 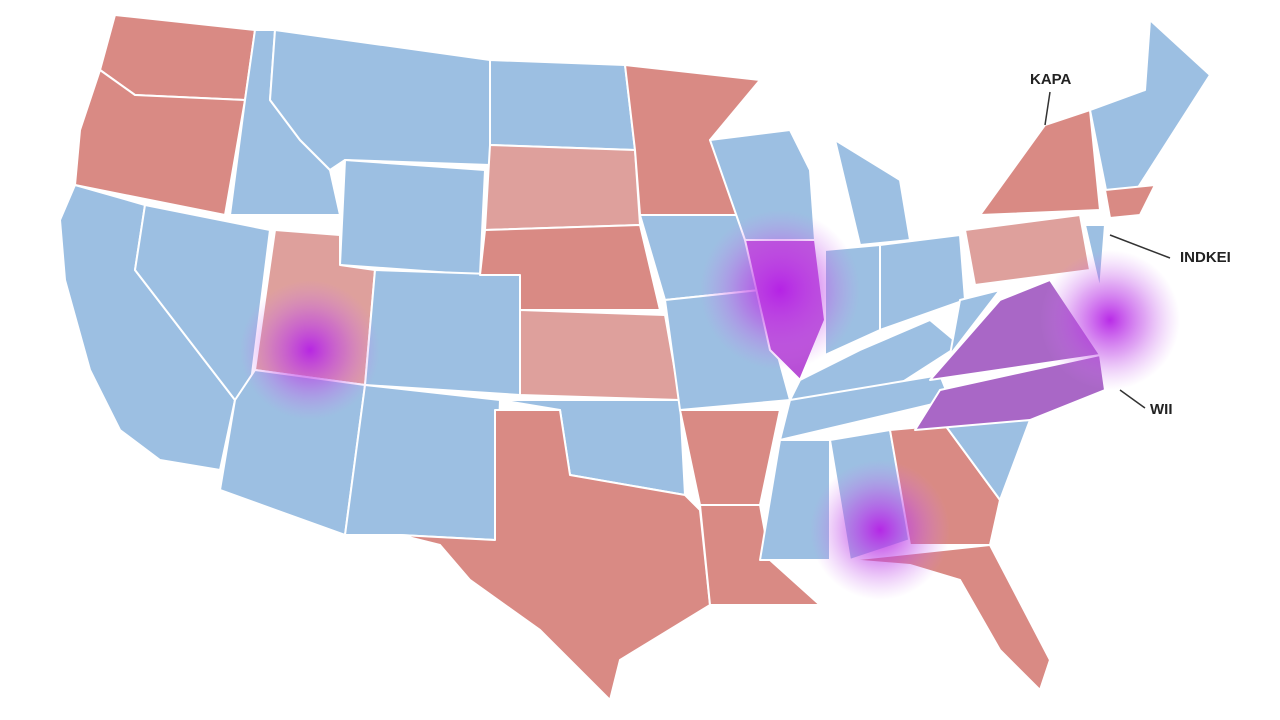 I want to click on leaders, so click(x=1107, y=250).